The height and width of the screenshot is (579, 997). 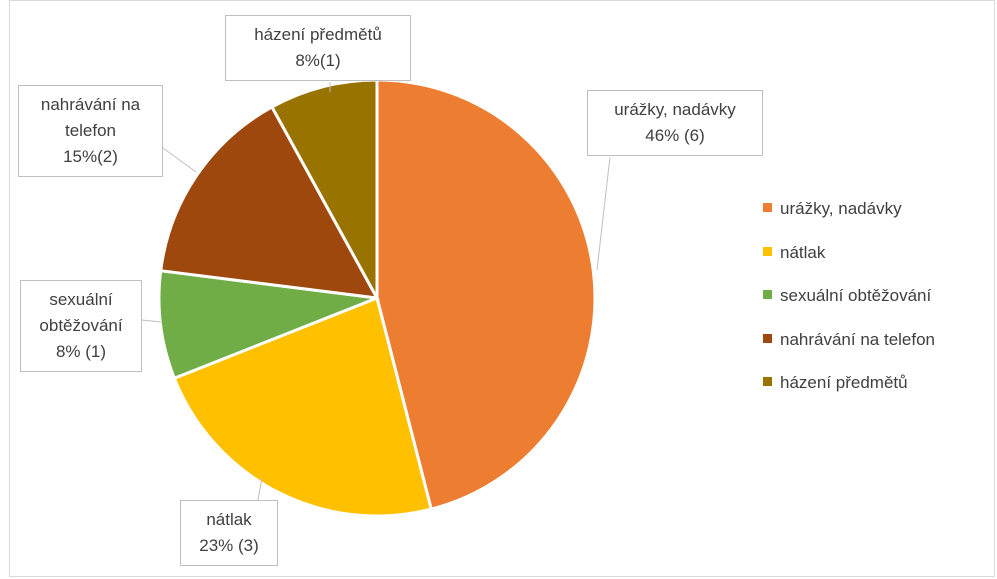 What do you see at coordinates (90, 156) in the screenshot?
I see `data-label-value: 15%(2)` at bounding box center [90, 156].